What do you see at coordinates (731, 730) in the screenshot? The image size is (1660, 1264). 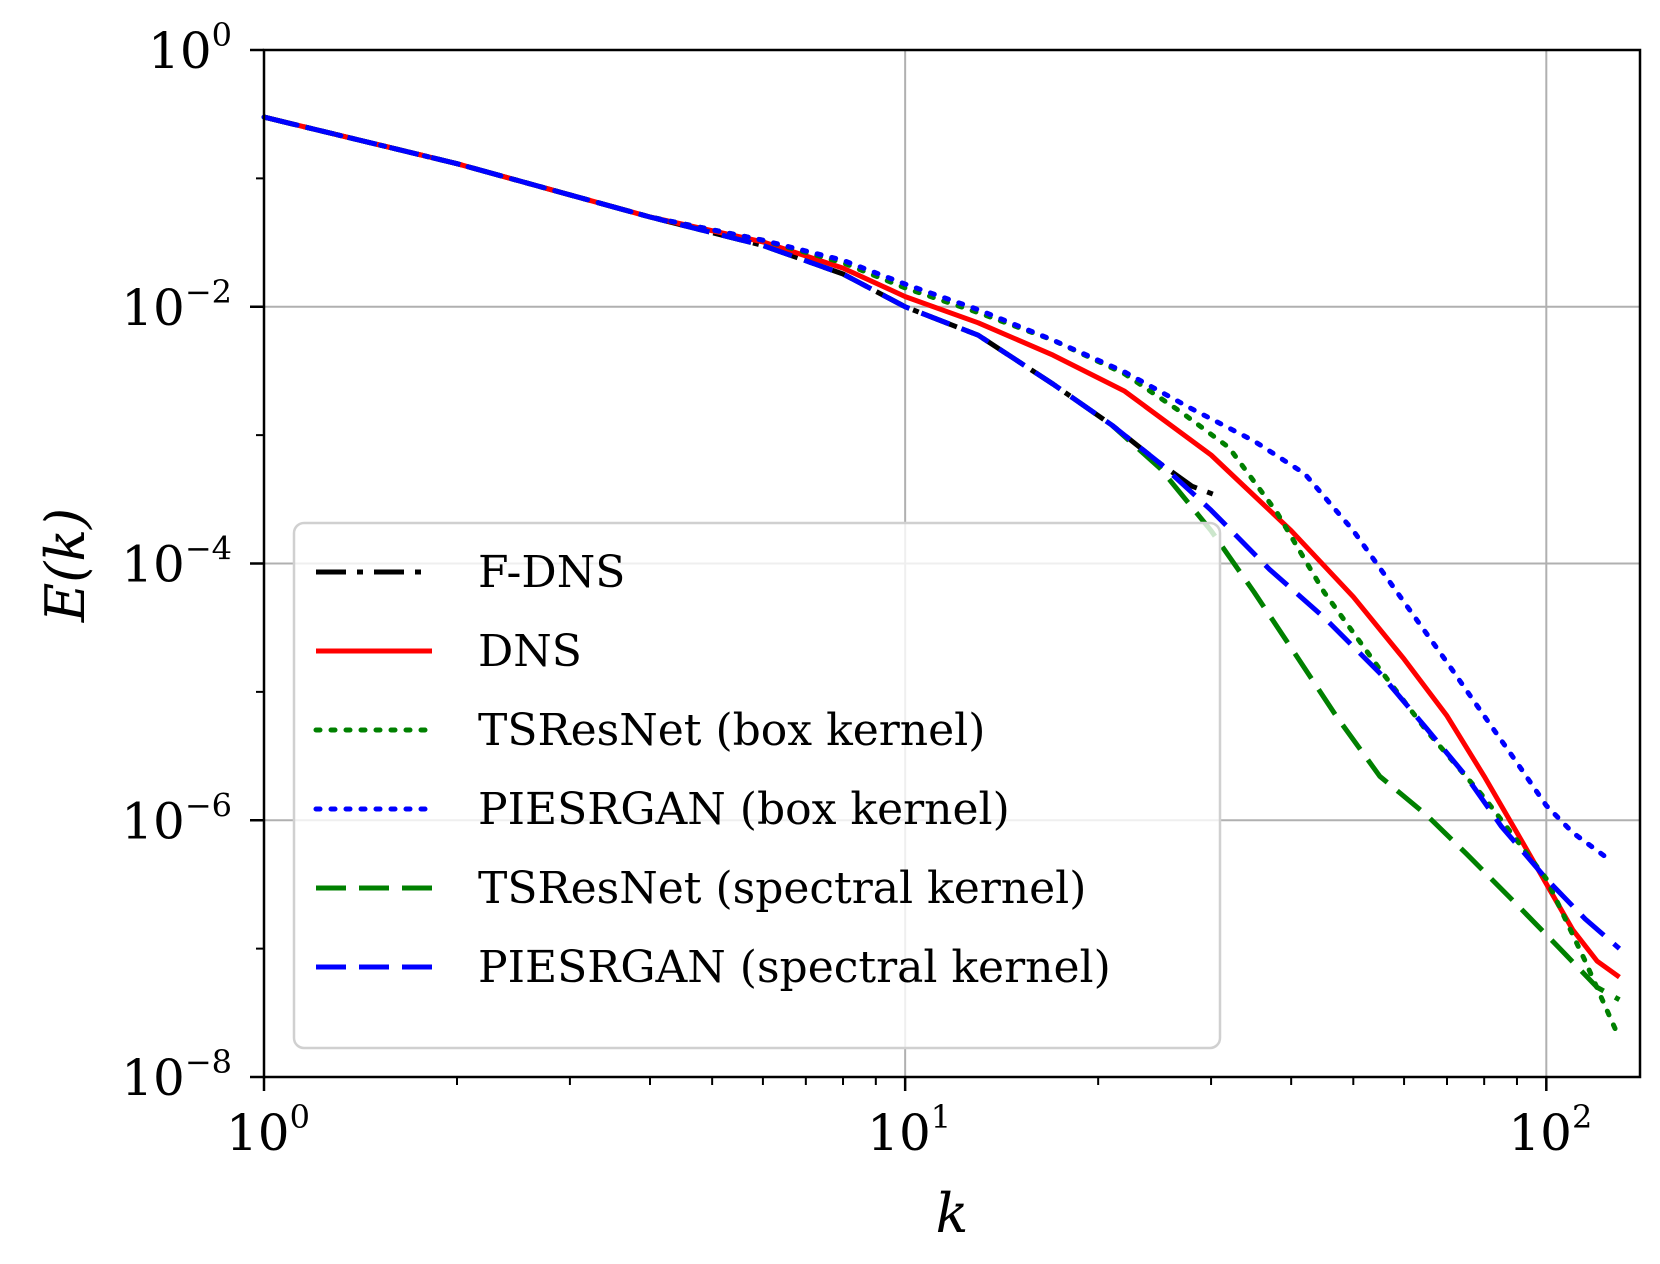 I see `legend-label-tsresnet-box-kernel: TSResNet (box kernel)` at bounding box center [731, 730].